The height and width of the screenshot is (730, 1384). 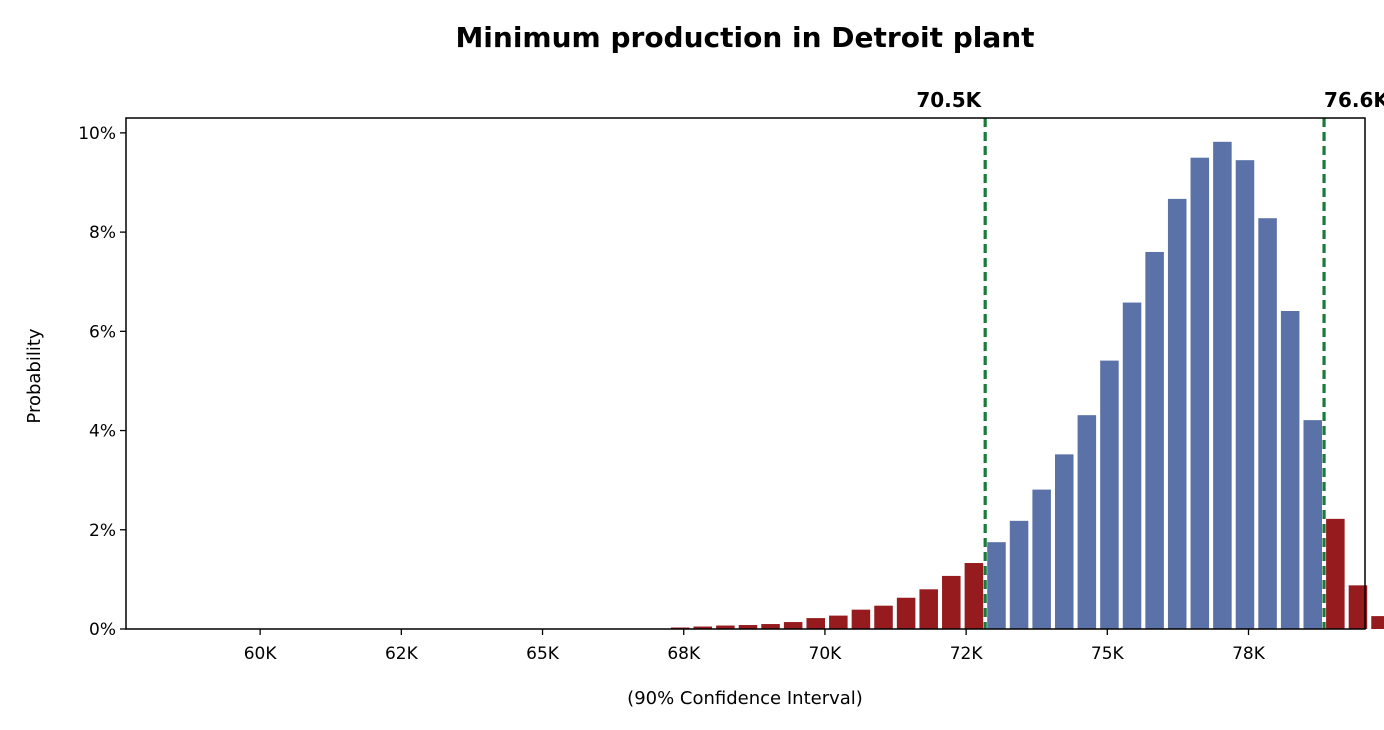 What do you see at coordinates (755, 646) in the screenshot?
I see `x-axis: 60K 62K 65K 68K 70K 72K 75K 78K` at bounding box center [755, 646].